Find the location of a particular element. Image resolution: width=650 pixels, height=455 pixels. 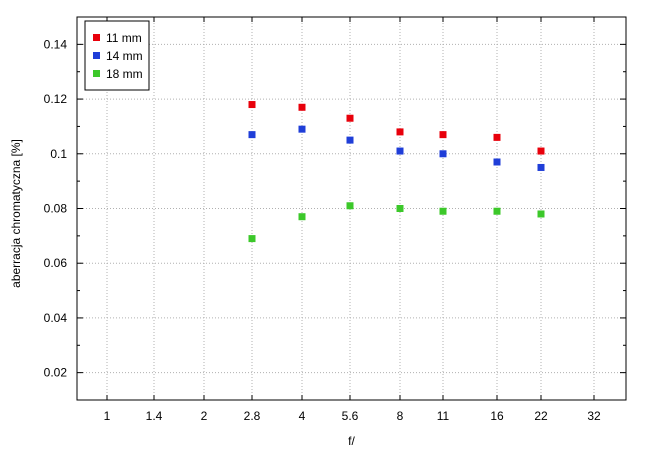

legend-label: 14 mm is located at coordinates (124, 56).